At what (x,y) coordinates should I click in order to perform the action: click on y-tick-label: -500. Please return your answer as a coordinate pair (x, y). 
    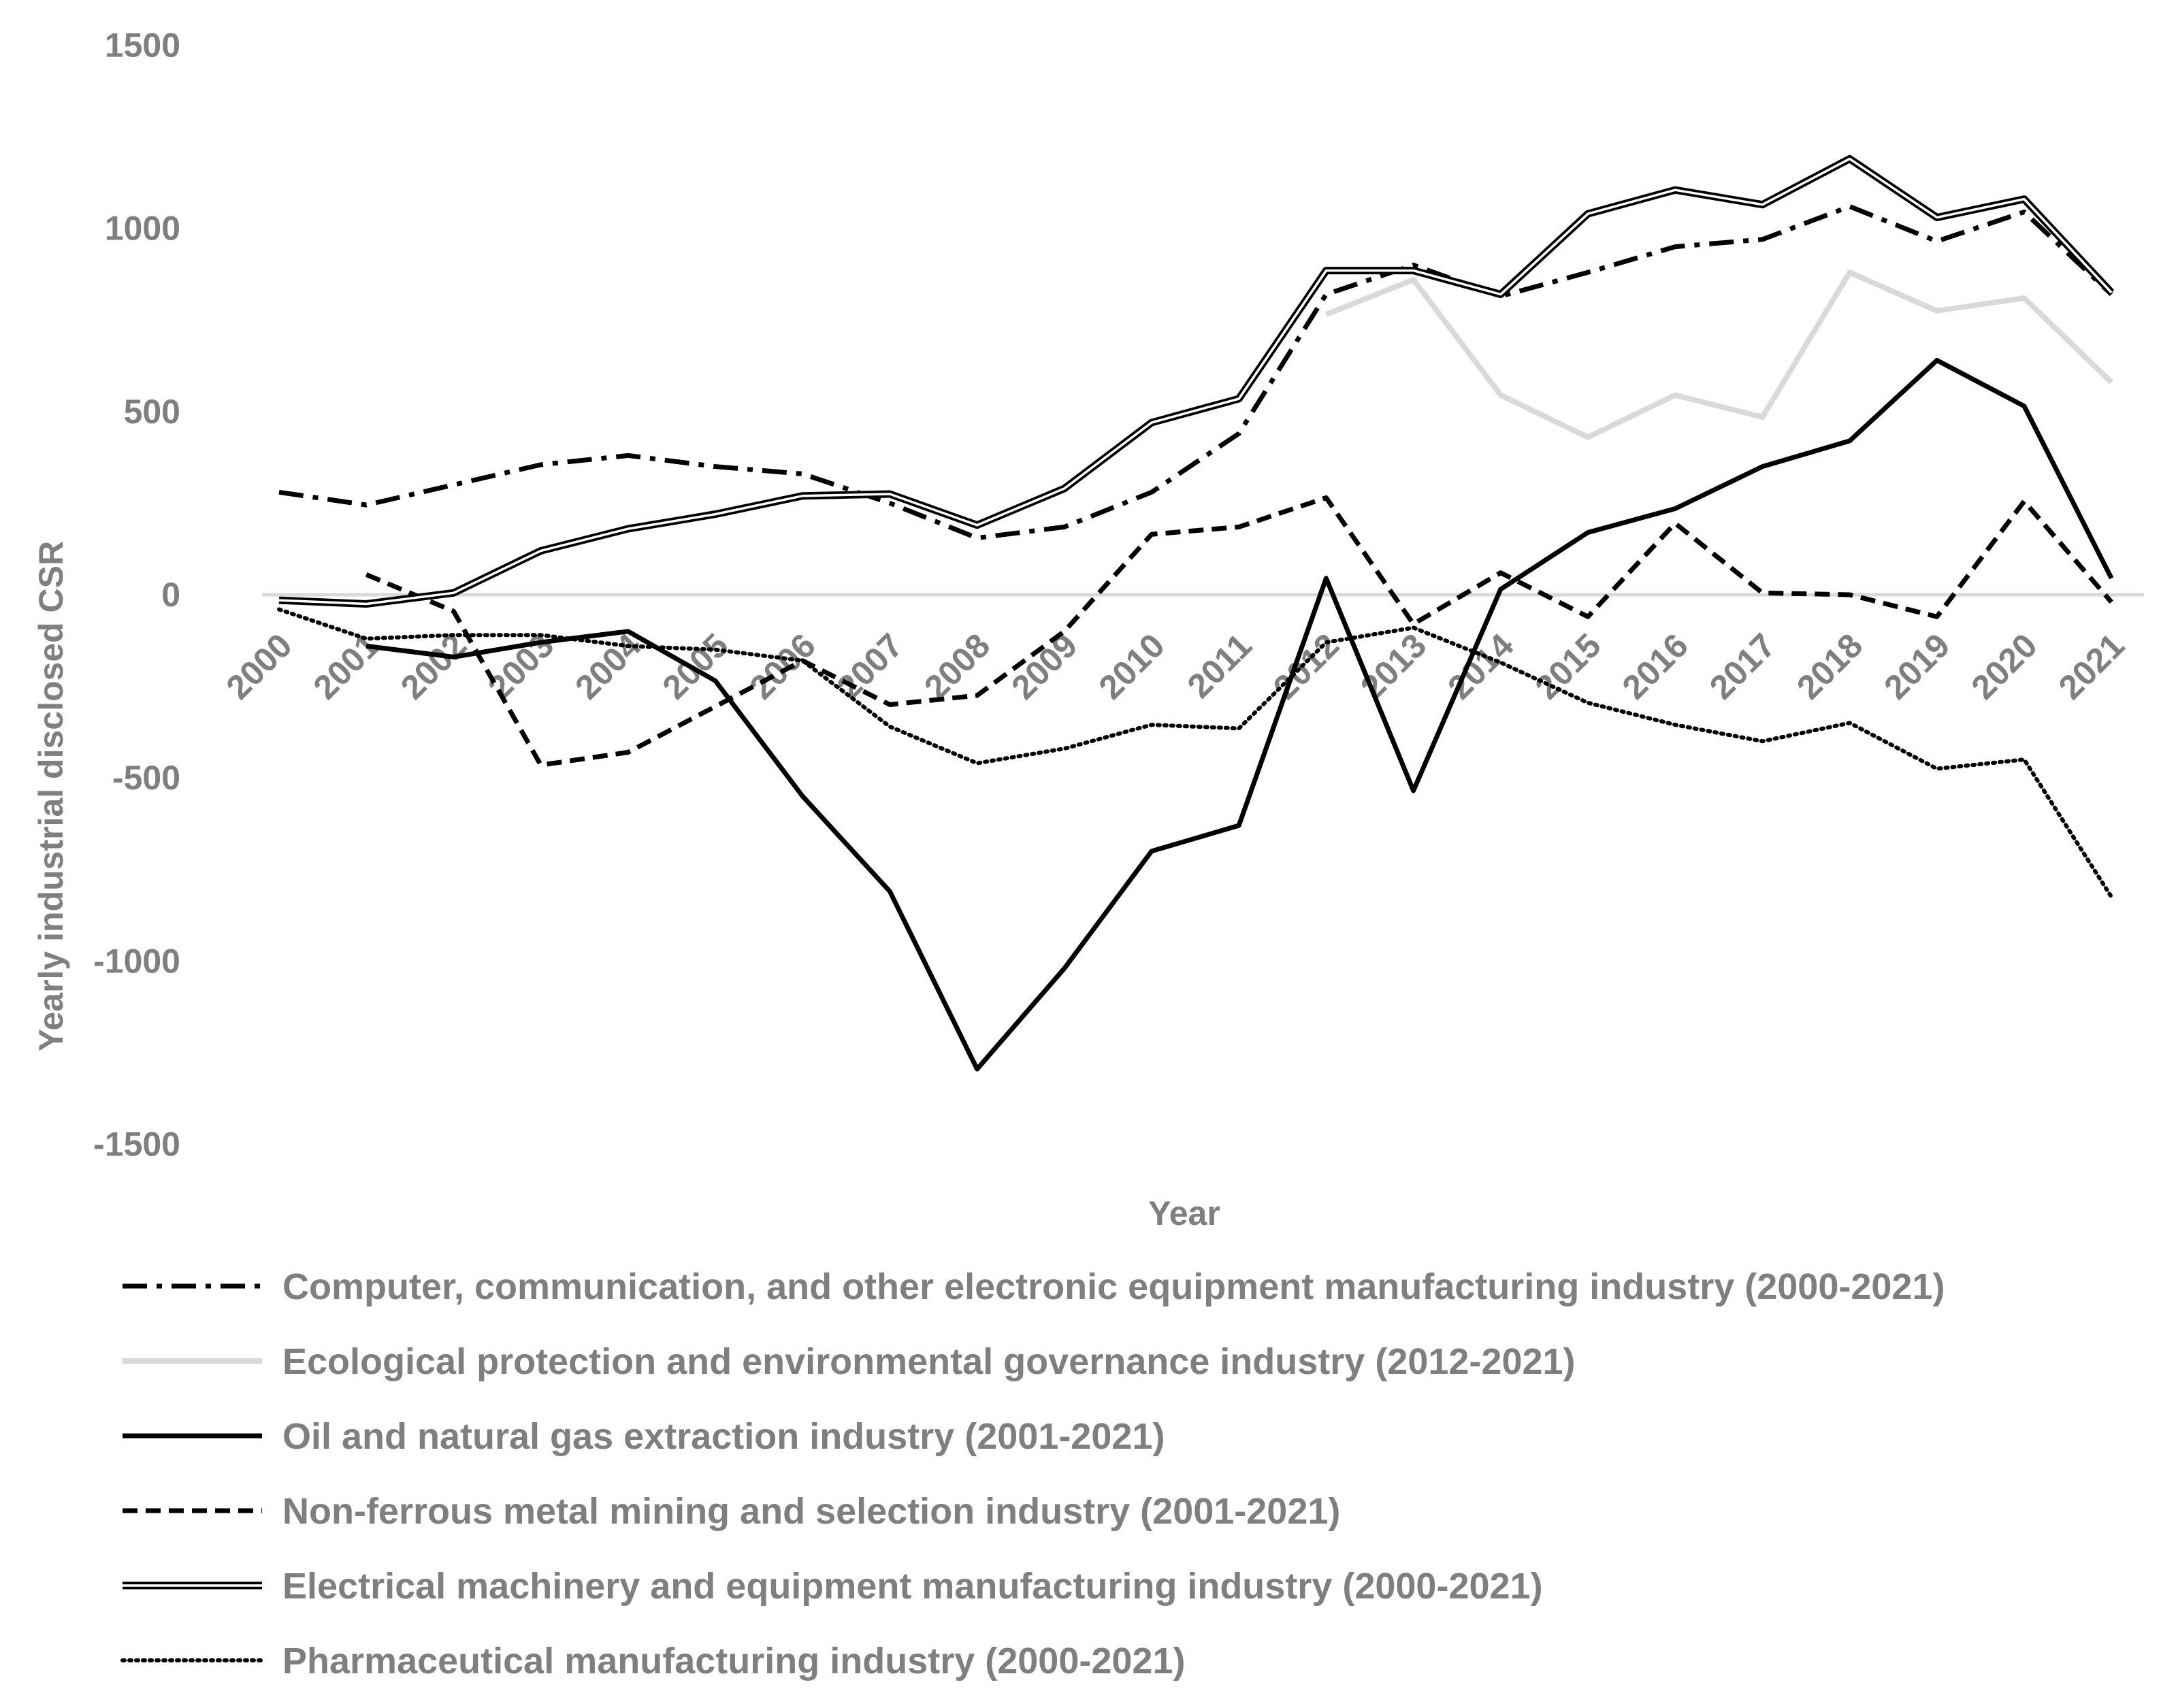
    Looking at the image, I should click on (146, 778).